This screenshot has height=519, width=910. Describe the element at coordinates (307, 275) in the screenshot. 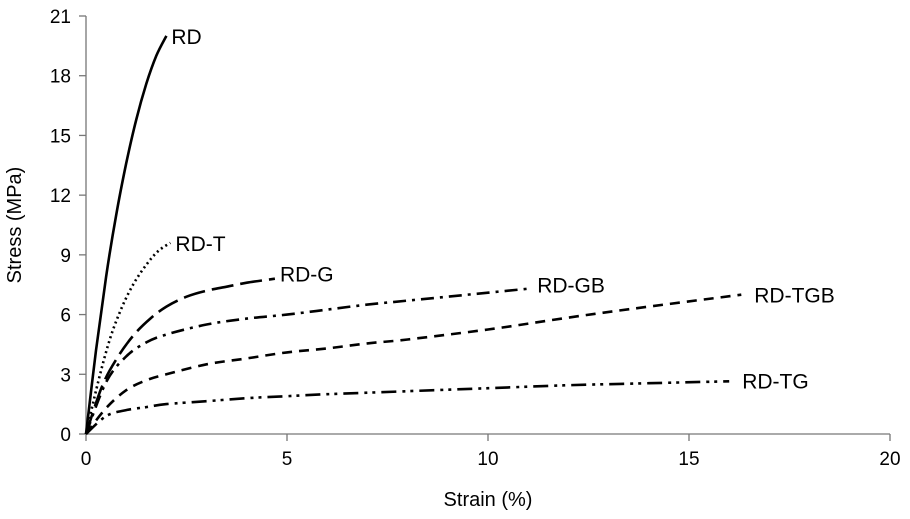

I see `series-label-rd-g: RD-G` at that location.